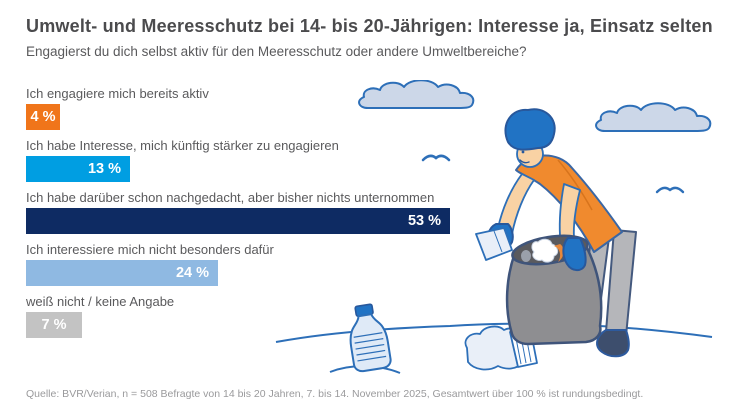 This screenshot has height=412, width=733. Describe the element at coordinates (613, 343) in the screenshot. I see `shoe` at that location.